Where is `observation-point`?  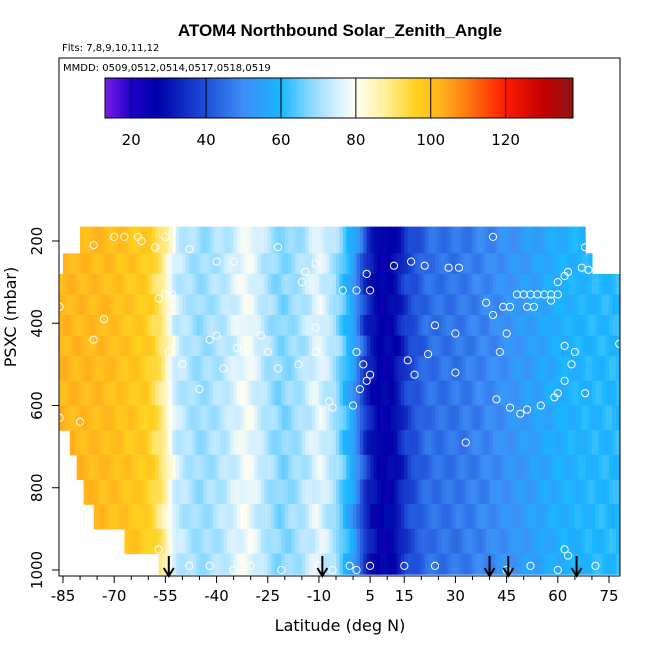 observation-point is located at coordinates (496, 399).